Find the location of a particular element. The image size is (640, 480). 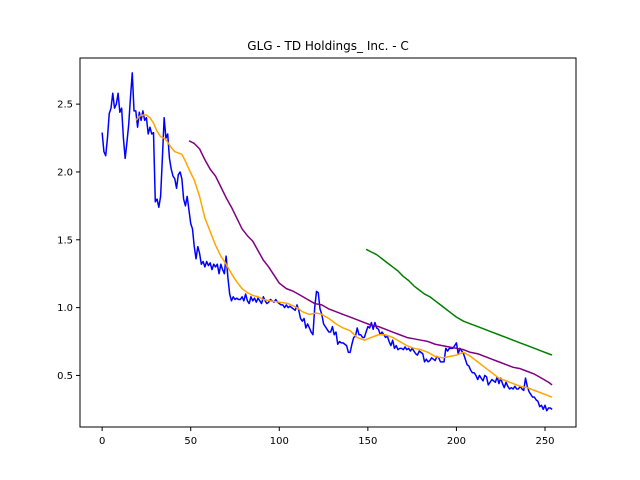

chart-title: GLG - TD Holdings_ Inc. - C is located at coordinates (327, 46).